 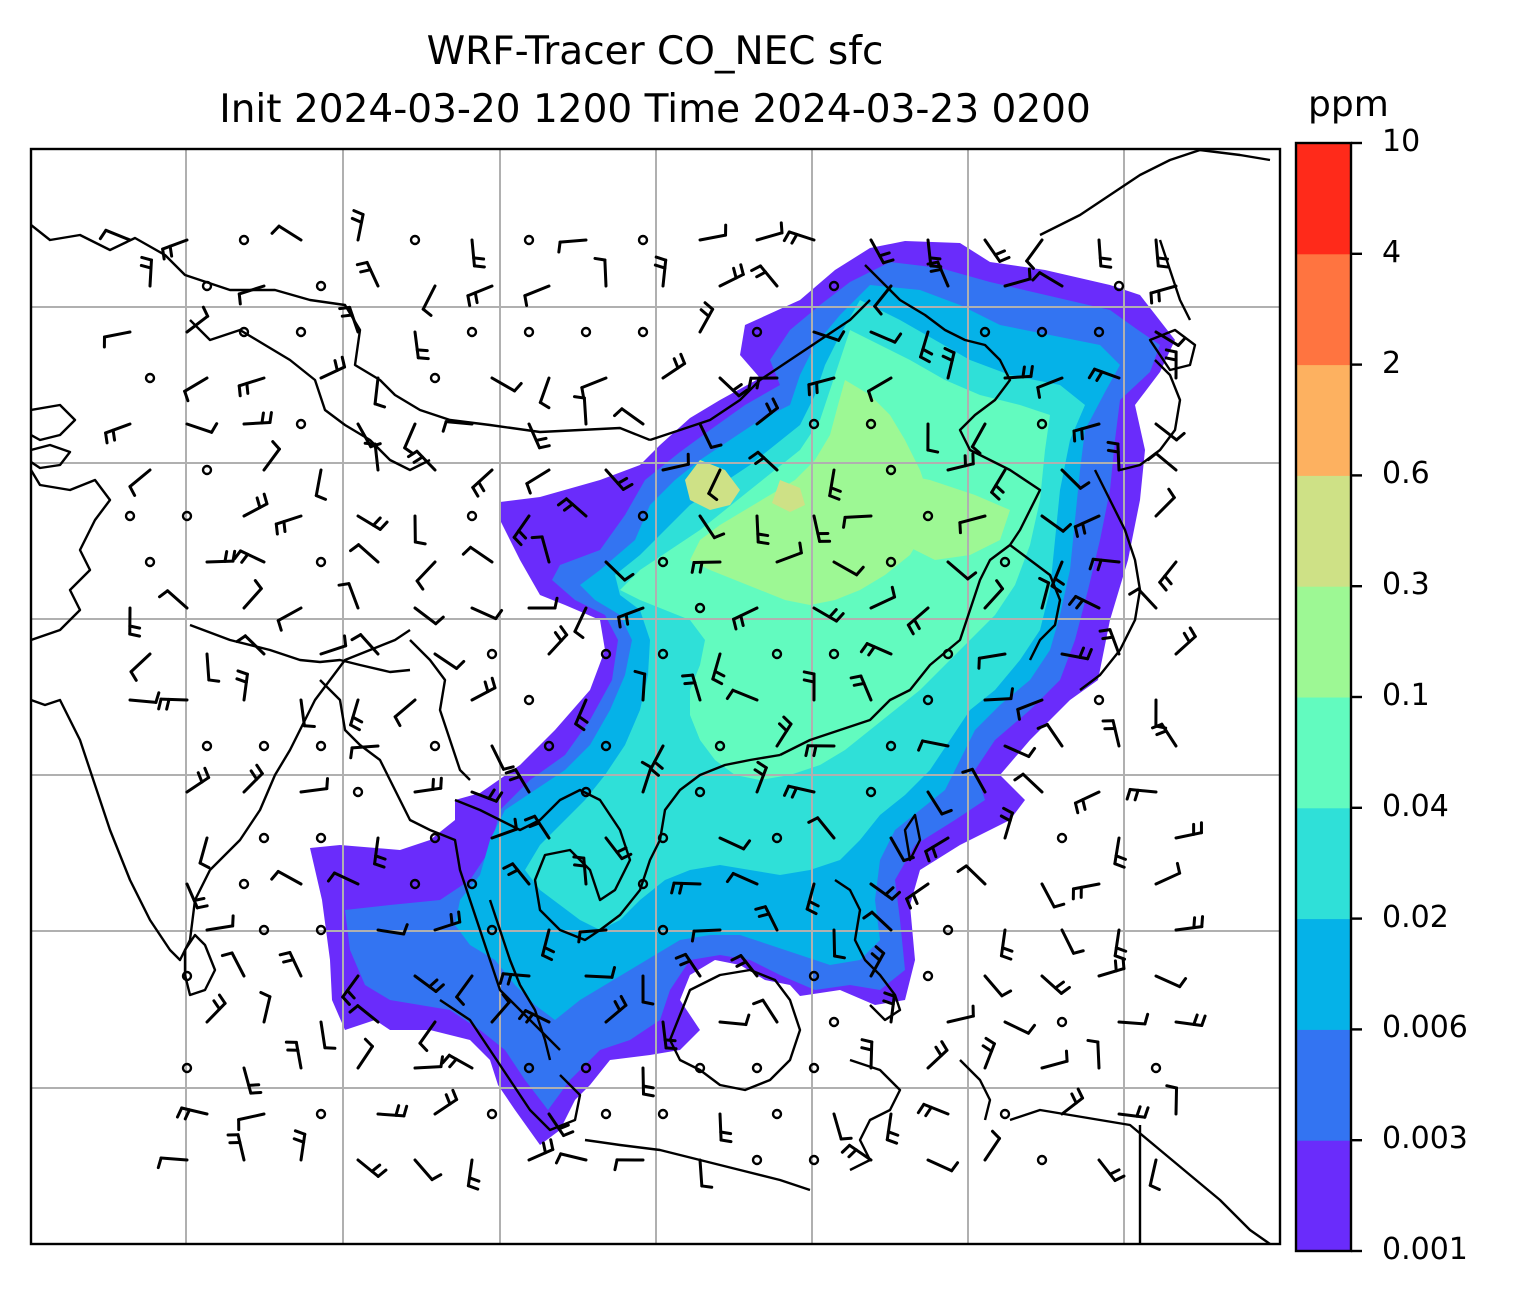 I want to click on colorbar-tick-label: 0.04, so click(x=1415, y=806).